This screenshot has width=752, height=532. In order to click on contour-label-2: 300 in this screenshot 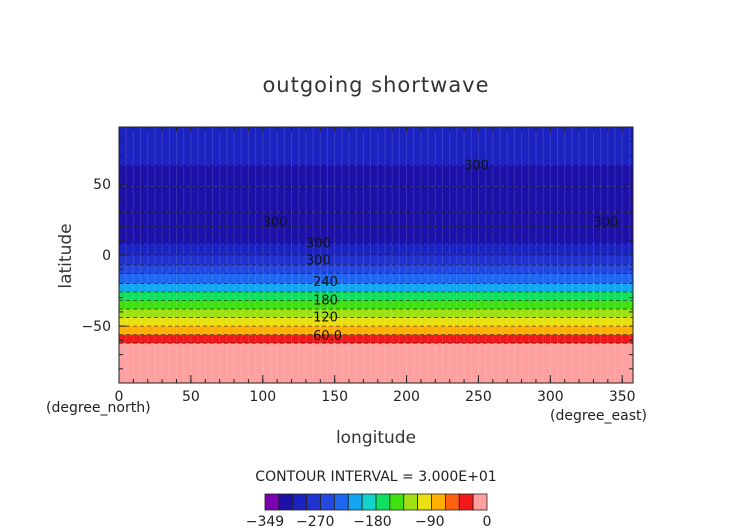, I will do `click(605, 222)`.